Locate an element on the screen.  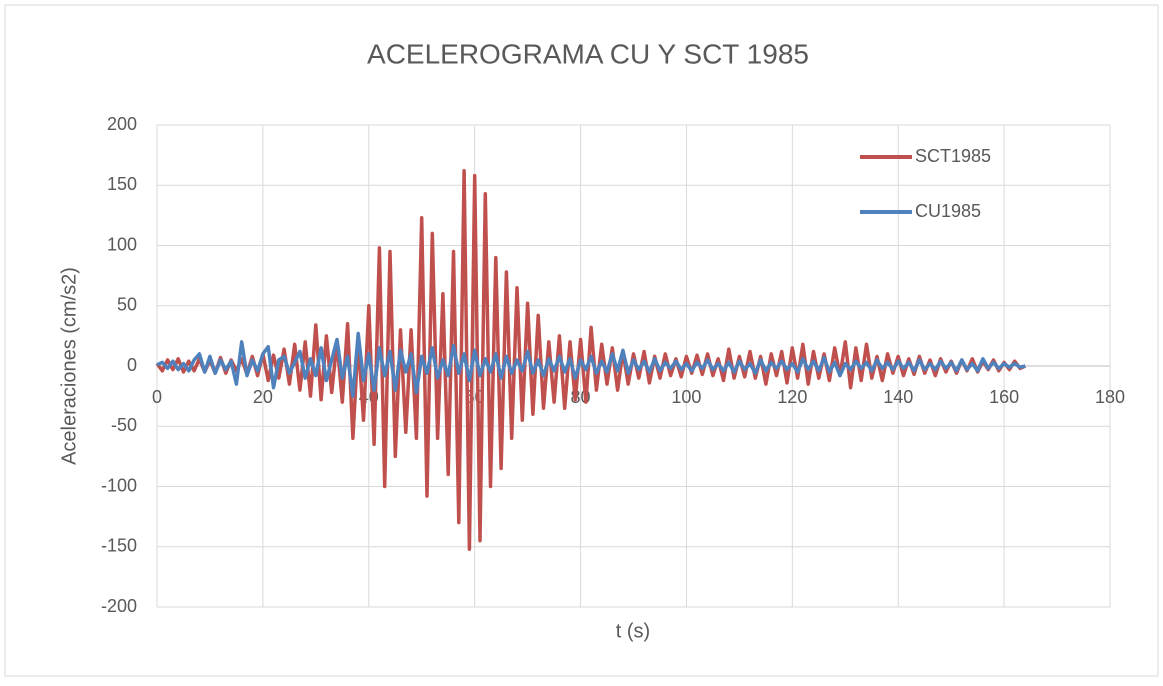
x-tick-label: 20 is located at coordinates (263, 397).